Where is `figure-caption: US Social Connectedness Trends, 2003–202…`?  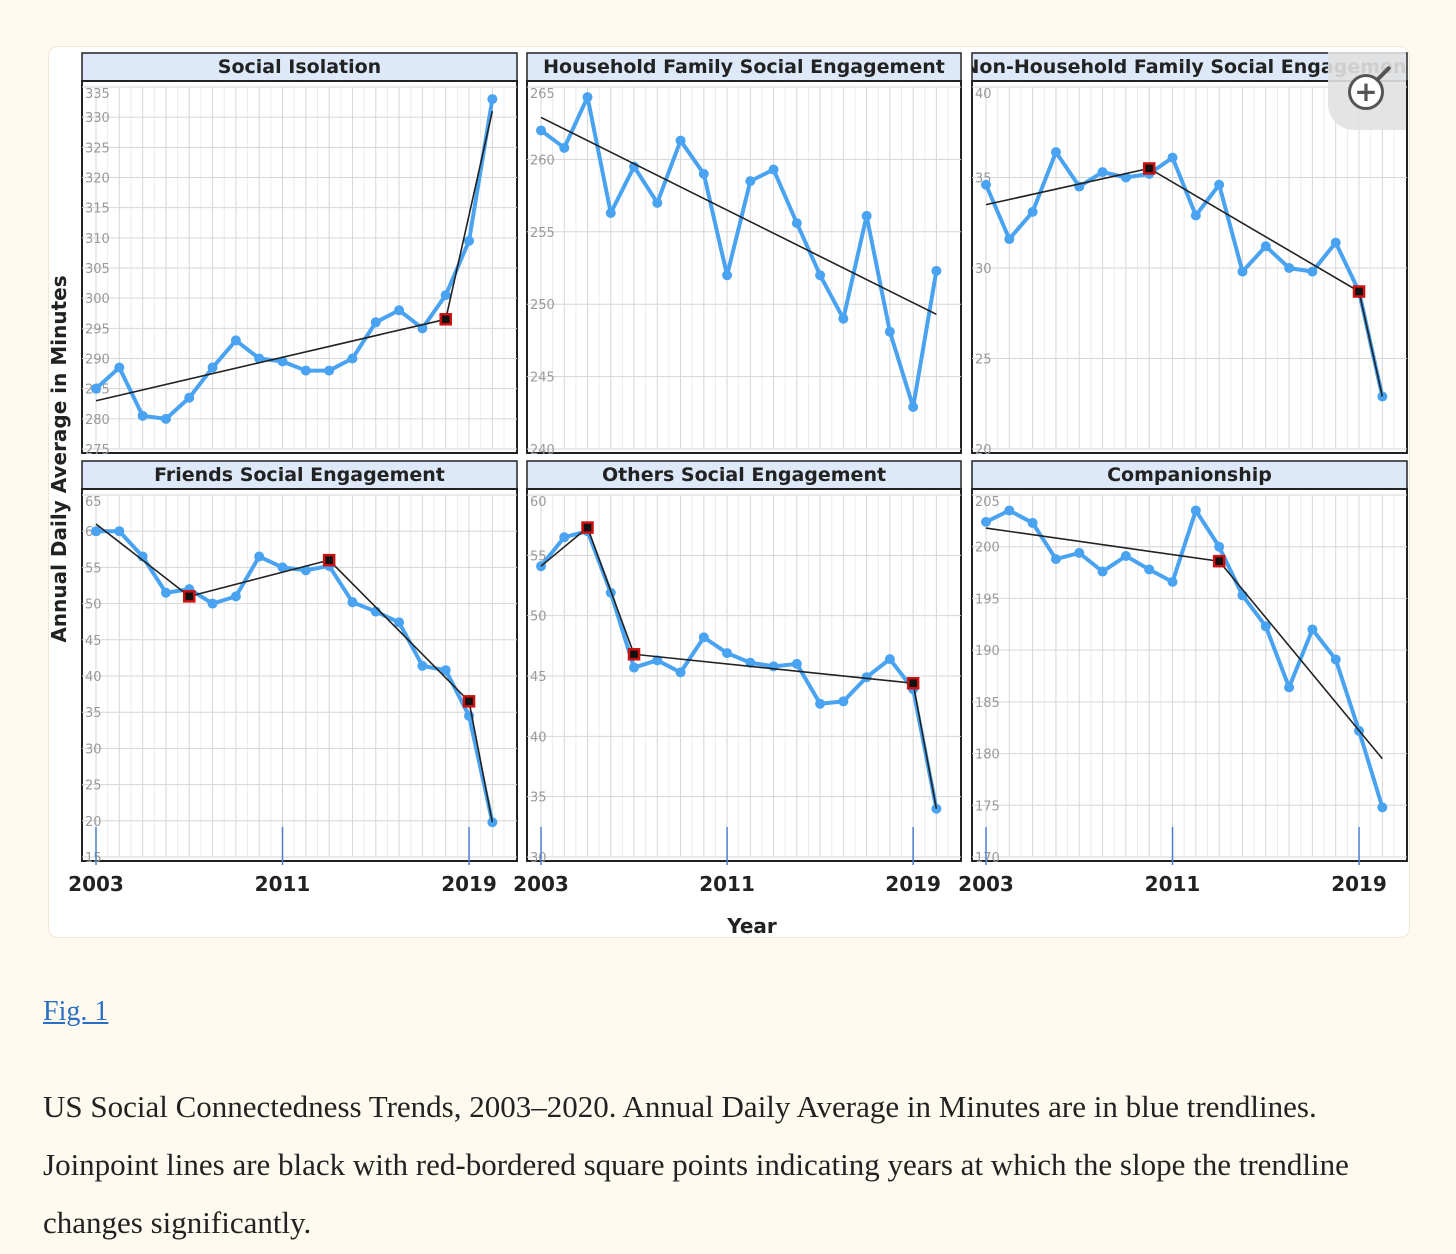 figure-caption: US Social Connectedness Trends, 2003–202… is located at coordinates (696, 1164).